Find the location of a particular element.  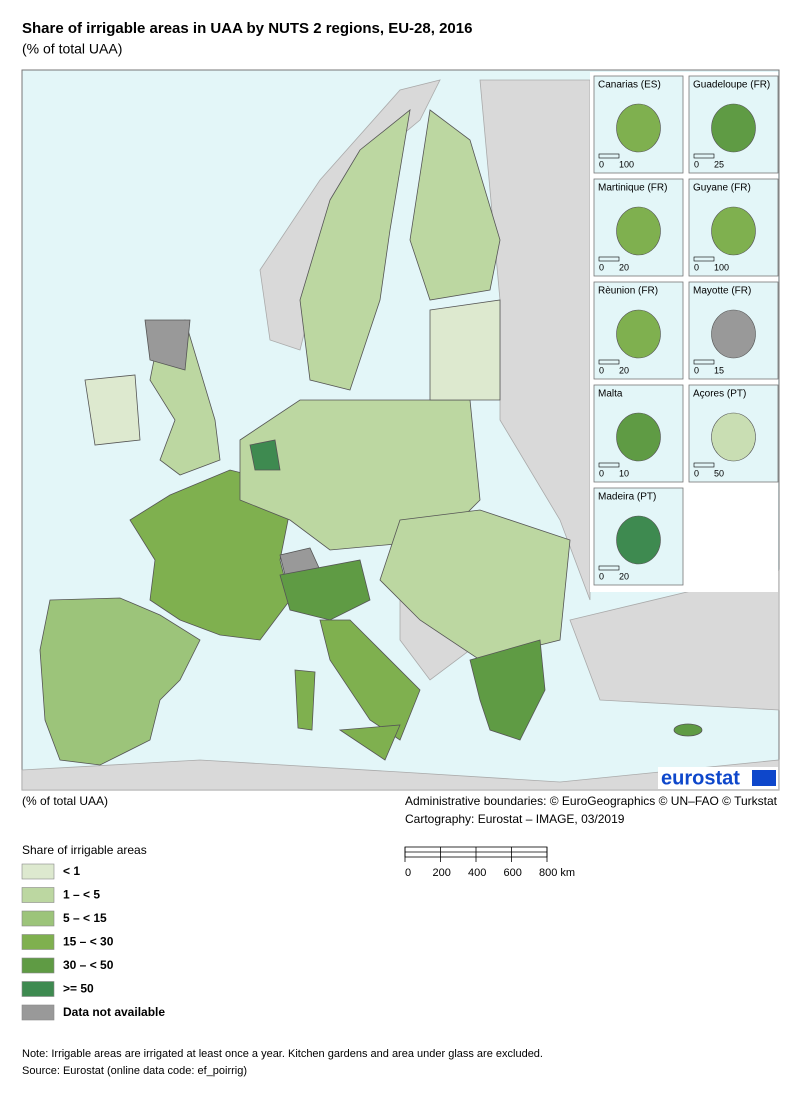

inset-name: Guadeloupe (FR) is located at coordinates (731, 85).